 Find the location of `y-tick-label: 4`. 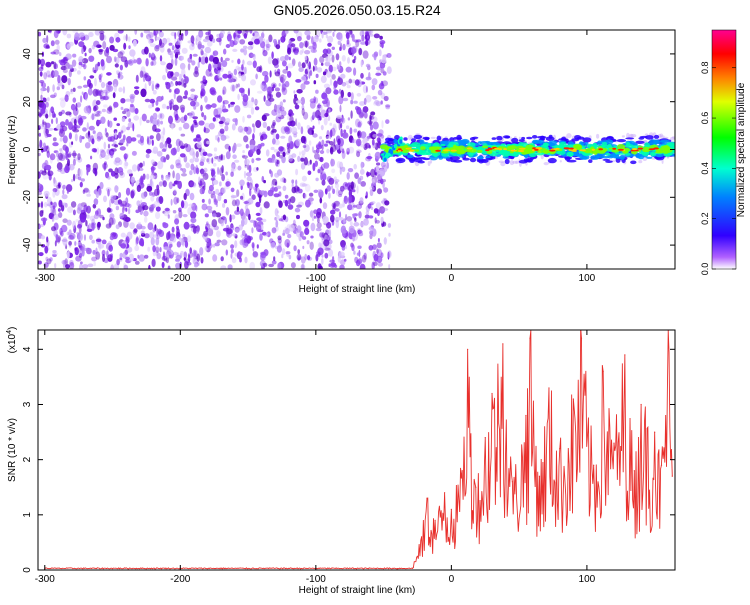

y-tick-label: 4 is located at coordinates (27, 349).